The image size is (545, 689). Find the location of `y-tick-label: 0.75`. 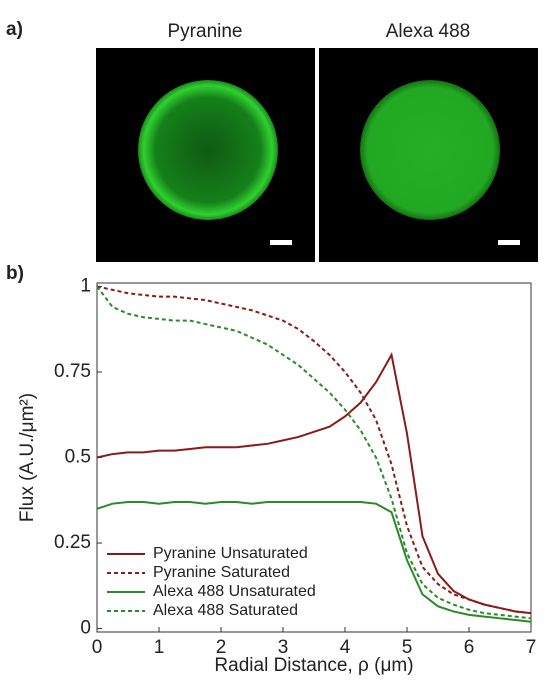

y-tick-label: 0.75 is located at coordinates (72, 371).